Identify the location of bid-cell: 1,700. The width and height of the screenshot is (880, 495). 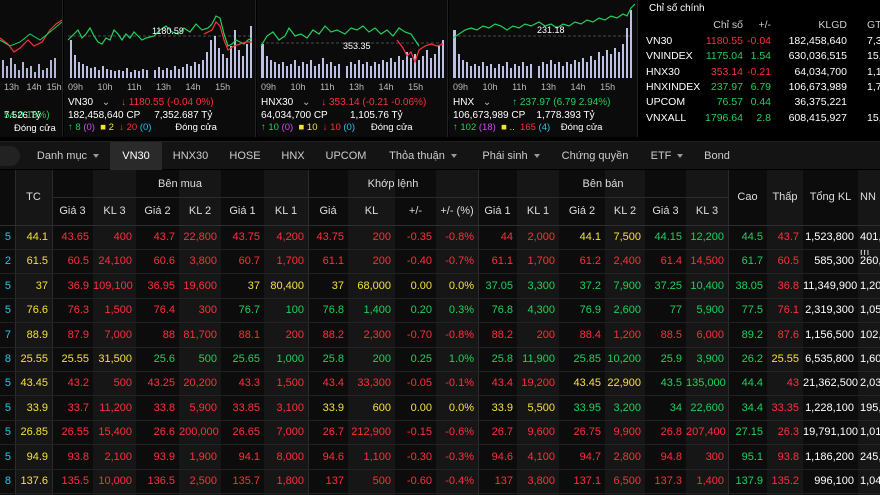
(290, 261).